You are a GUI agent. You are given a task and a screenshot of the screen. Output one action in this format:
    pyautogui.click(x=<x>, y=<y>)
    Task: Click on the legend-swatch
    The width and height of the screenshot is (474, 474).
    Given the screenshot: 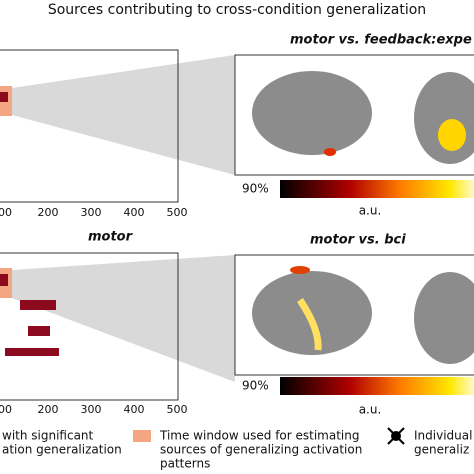 What is the action you would take?
    pyautogui.click(x=142, y=436)
    